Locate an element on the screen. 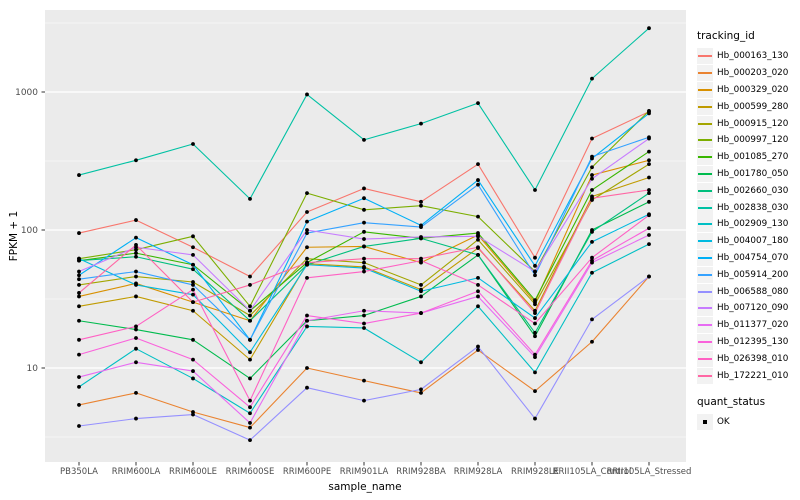  legend-label: Hb_004007_180 is located at coordinates (753, 241).